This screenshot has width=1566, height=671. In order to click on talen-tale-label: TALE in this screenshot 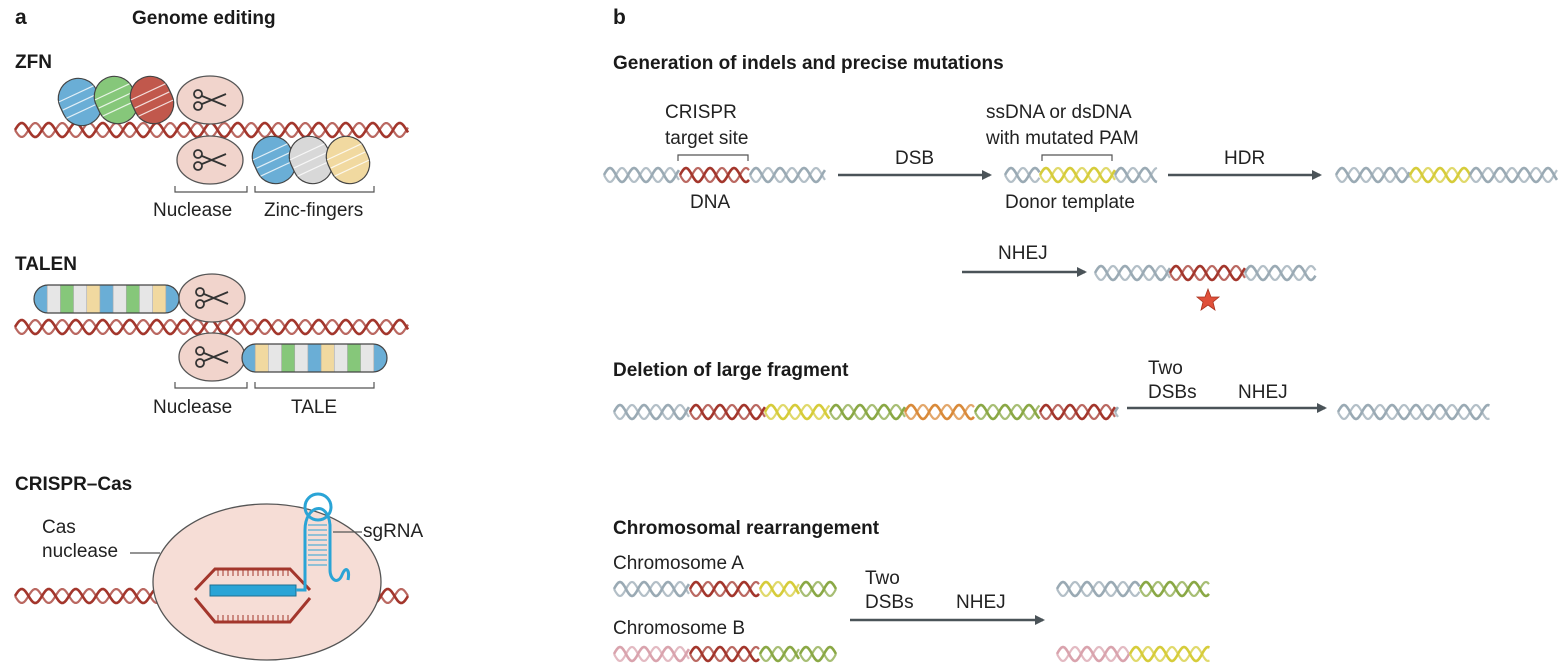, I will do `click(314, 407)`.